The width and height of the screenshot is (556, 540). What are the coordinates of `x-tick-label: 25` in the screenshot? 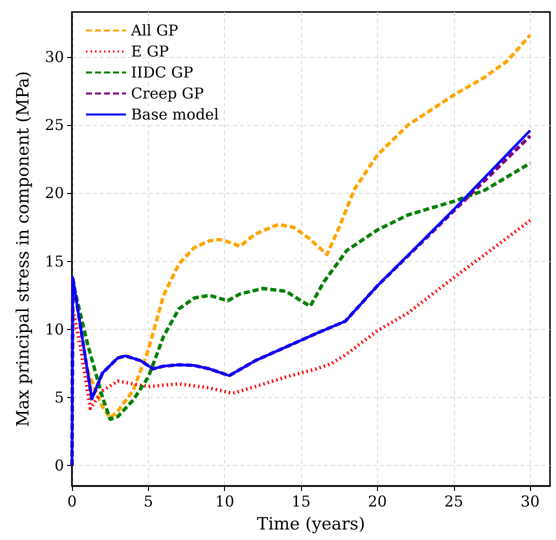 It's located at (454, 501).